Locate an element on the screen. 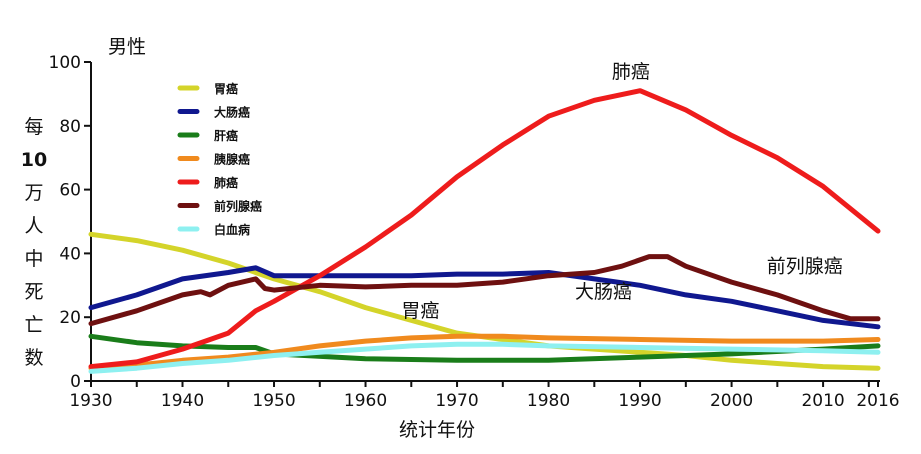 Image resolution: width=921 pixels, height=454 pixels. series-line-胰腺癌 is located at coordinates (484, 352).